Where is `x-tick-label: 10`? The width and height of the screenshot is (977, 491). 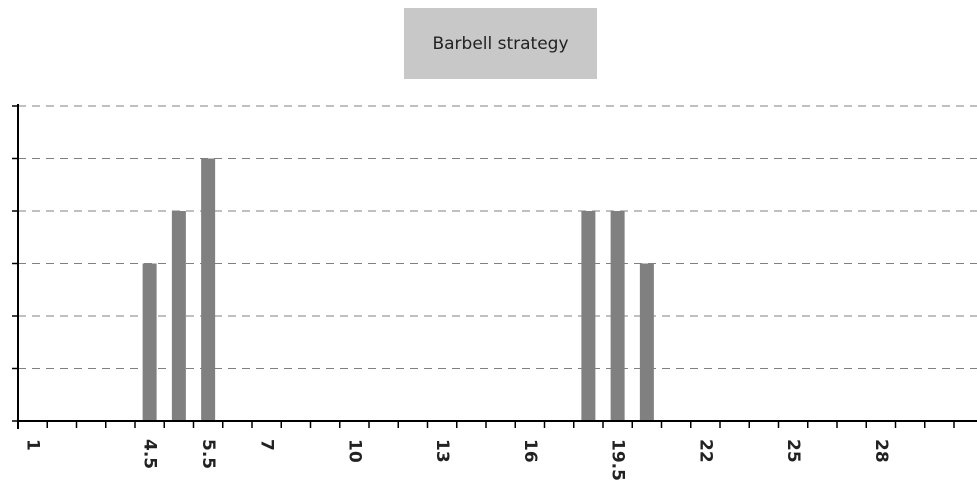
x-tick-label: 10 is located at coordinates (354, 451).